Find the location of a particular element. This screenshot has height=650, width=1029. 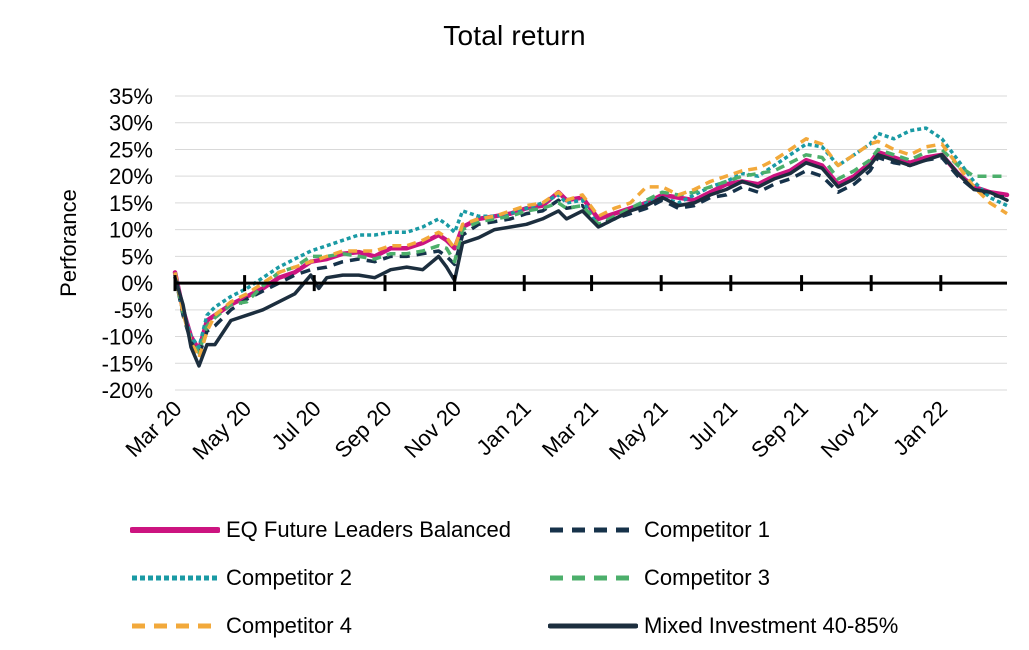

legend-item: EQ Future Leaders Balanced is located at coordinates (320, 530).